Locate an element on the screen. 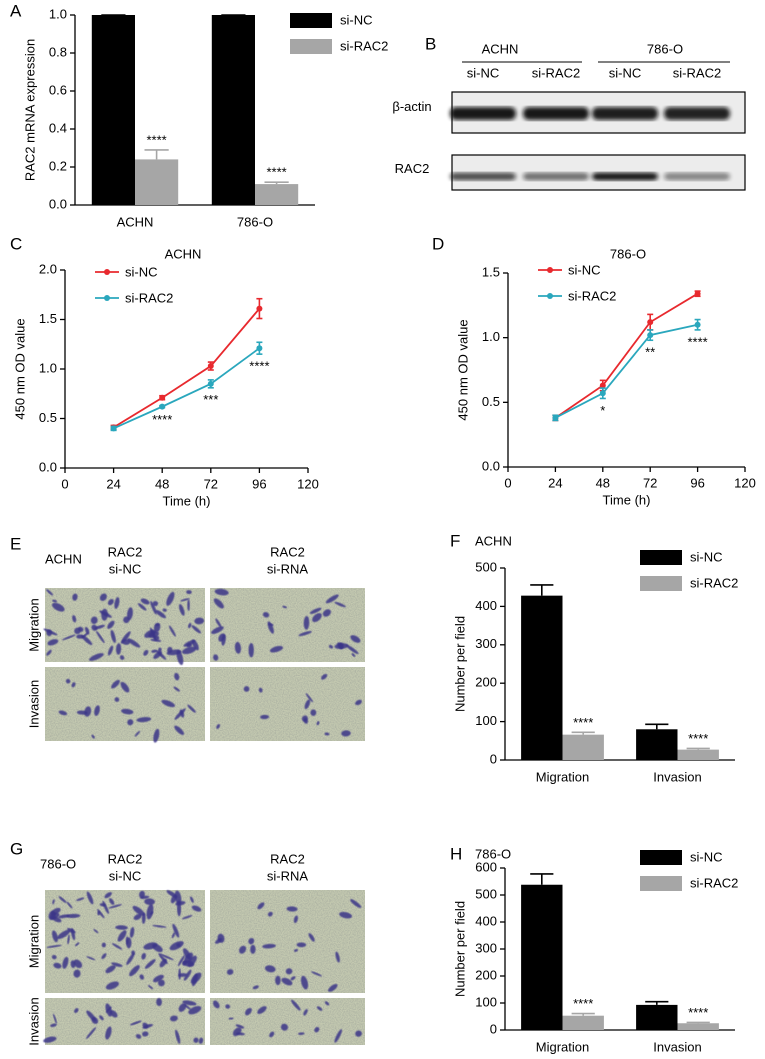 The width and height of the screenshot is (765, 1059). row-label: Invasion is located at coordinates (33, 1021).